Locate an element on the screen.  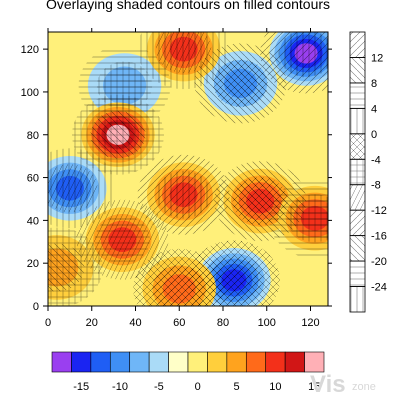
pattern-label-6: -12 is located at coordinates (379, 211).